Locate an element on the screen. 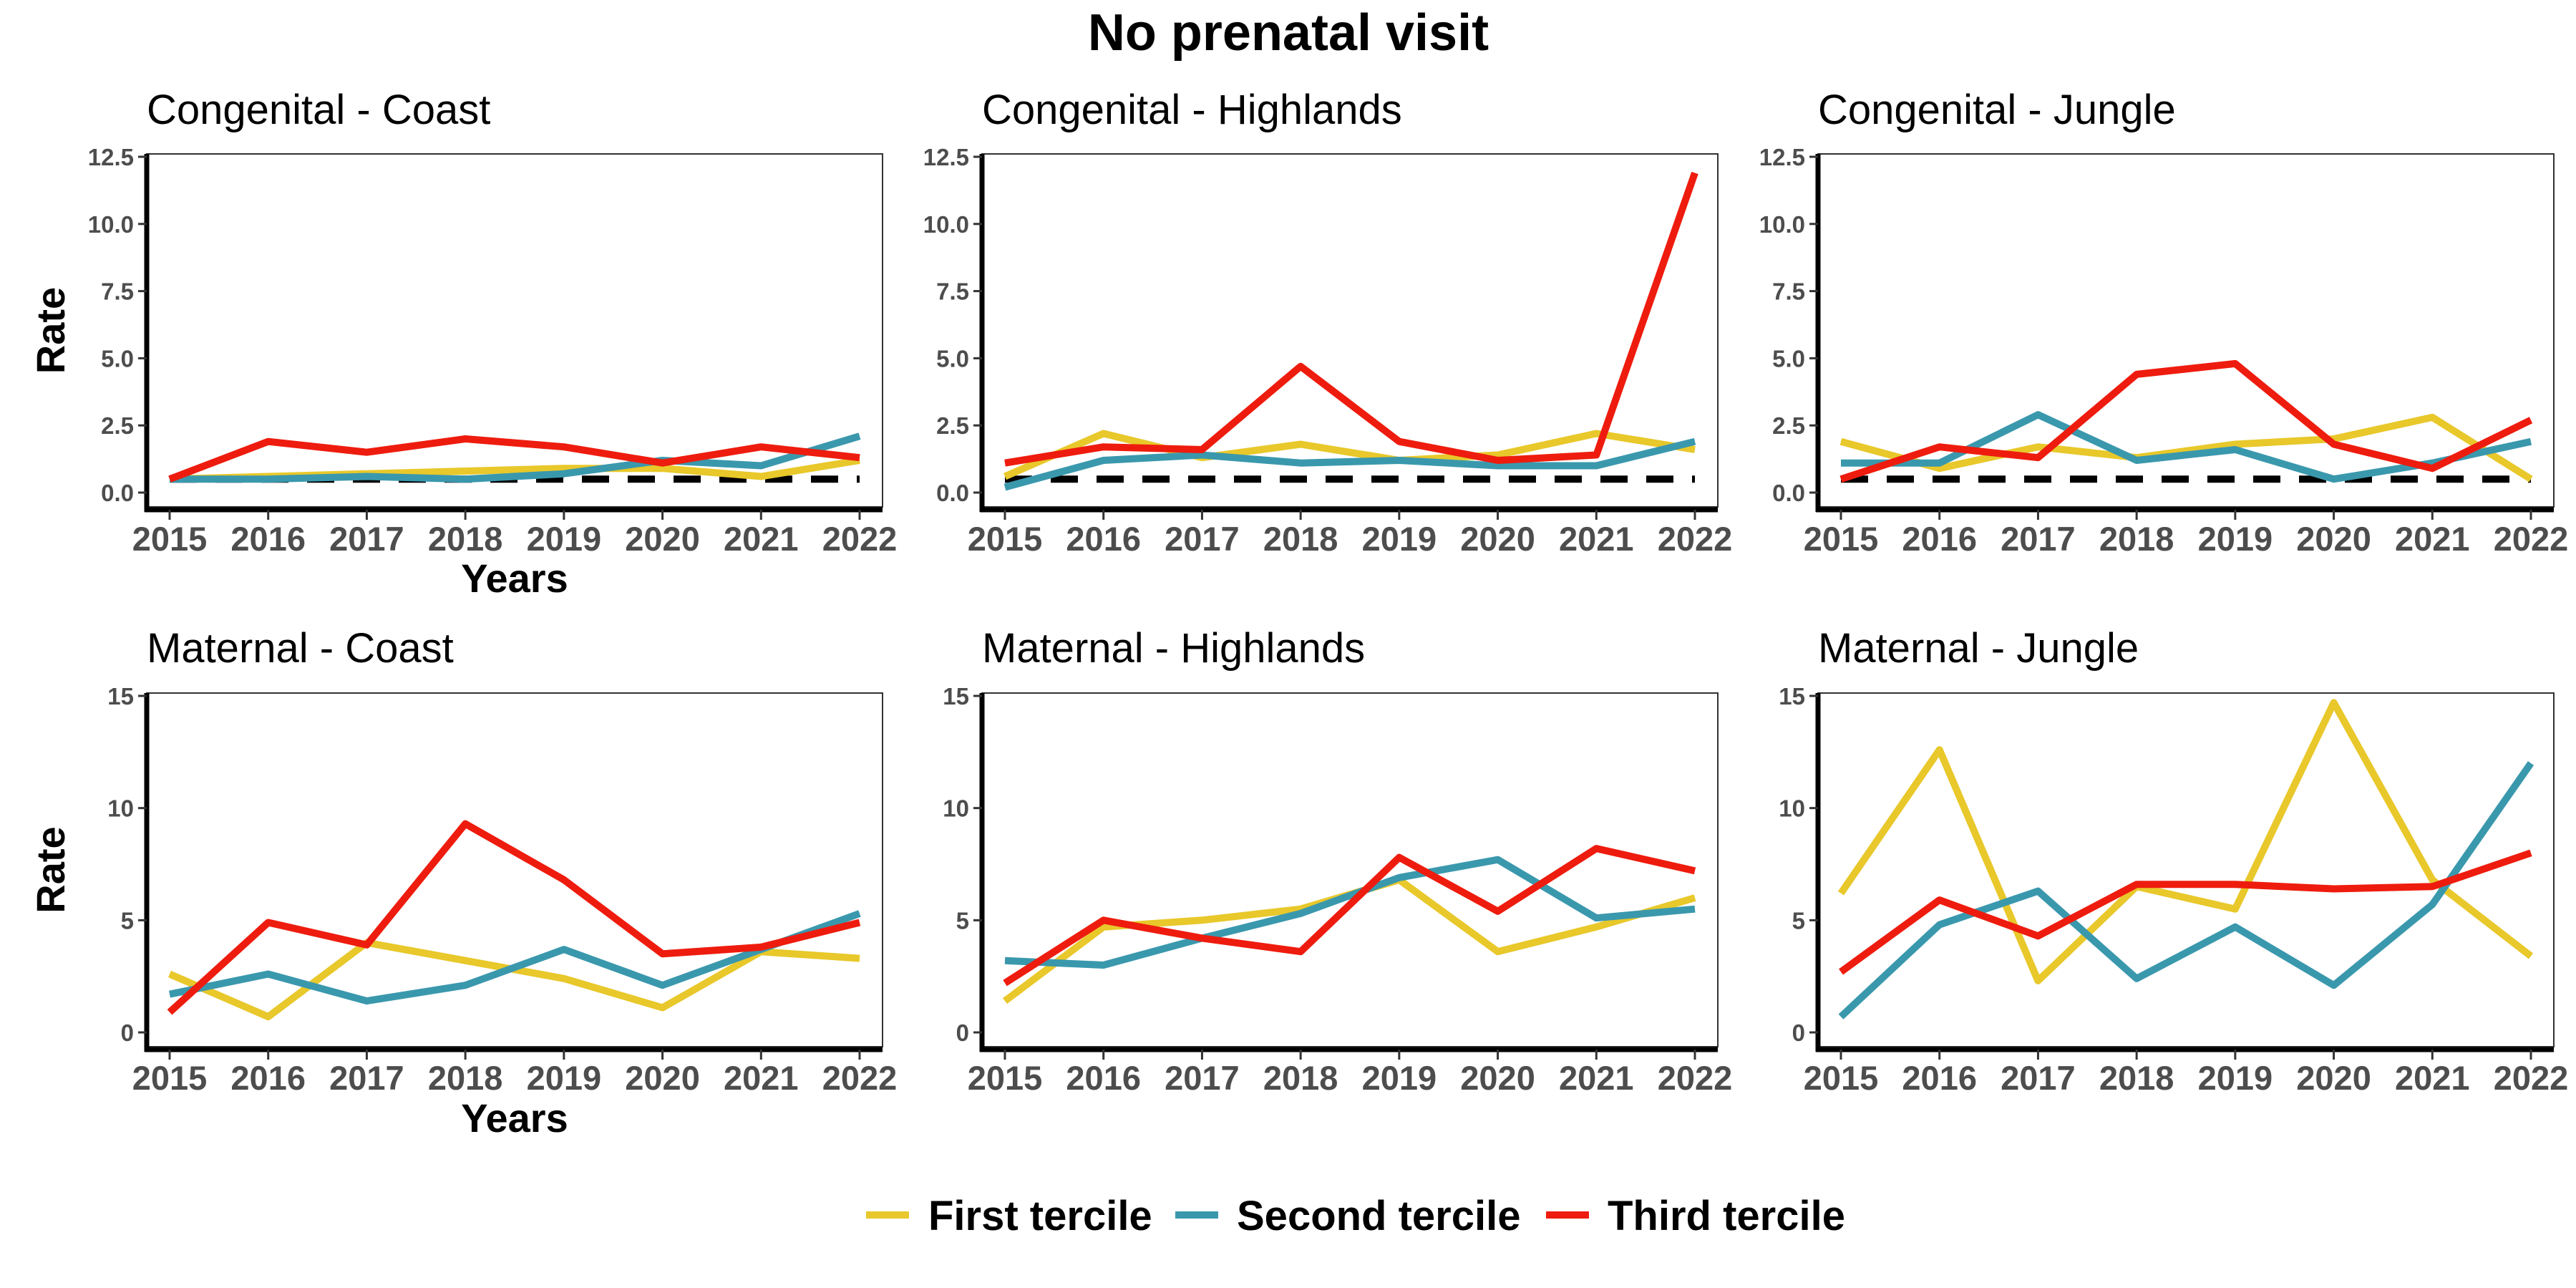 Image resolution: width=2576 pixels, height=1288 pixels. legend-label: Second tercile is located at coordinates (1378, 1216).